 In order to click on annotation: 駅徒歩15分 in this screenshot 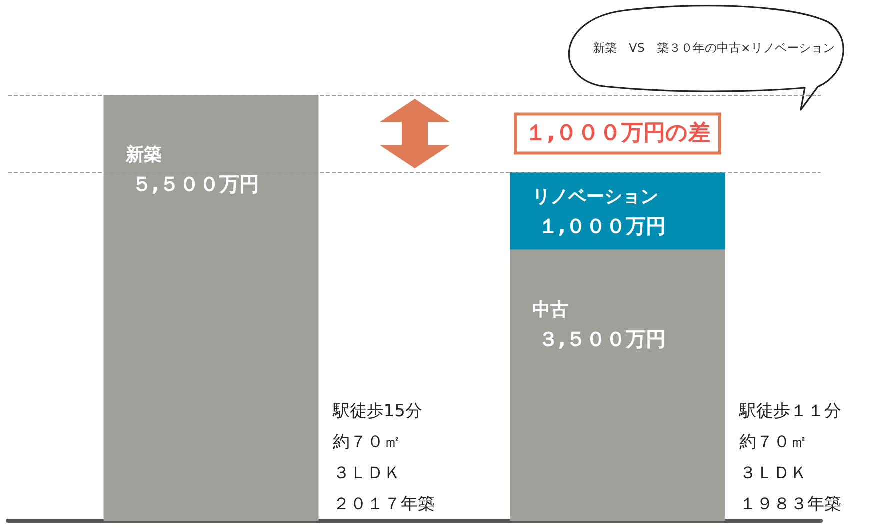, I will do `click(377, 412)`.